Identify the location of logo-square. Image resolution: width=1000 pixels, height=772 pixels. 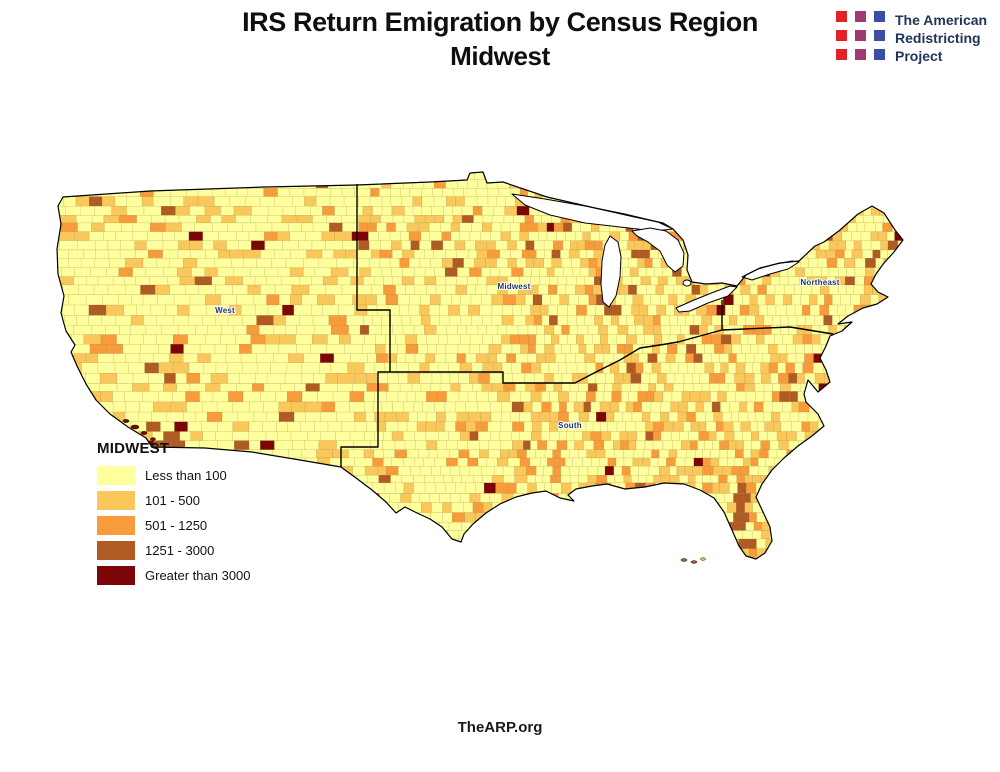
(860, 54).